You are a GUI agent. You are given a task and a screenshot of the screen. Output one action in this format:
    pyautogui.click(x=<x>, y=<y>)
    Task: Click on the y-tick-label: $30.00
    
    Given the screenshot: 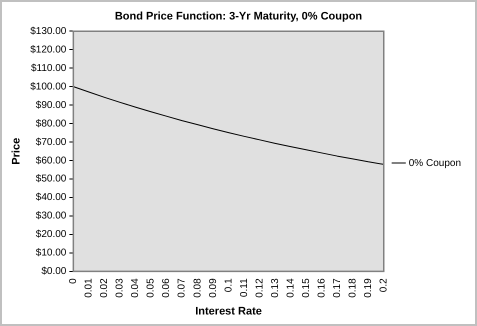 What is the action you would take?
    pyautogui.click(x=51, y=216)
    